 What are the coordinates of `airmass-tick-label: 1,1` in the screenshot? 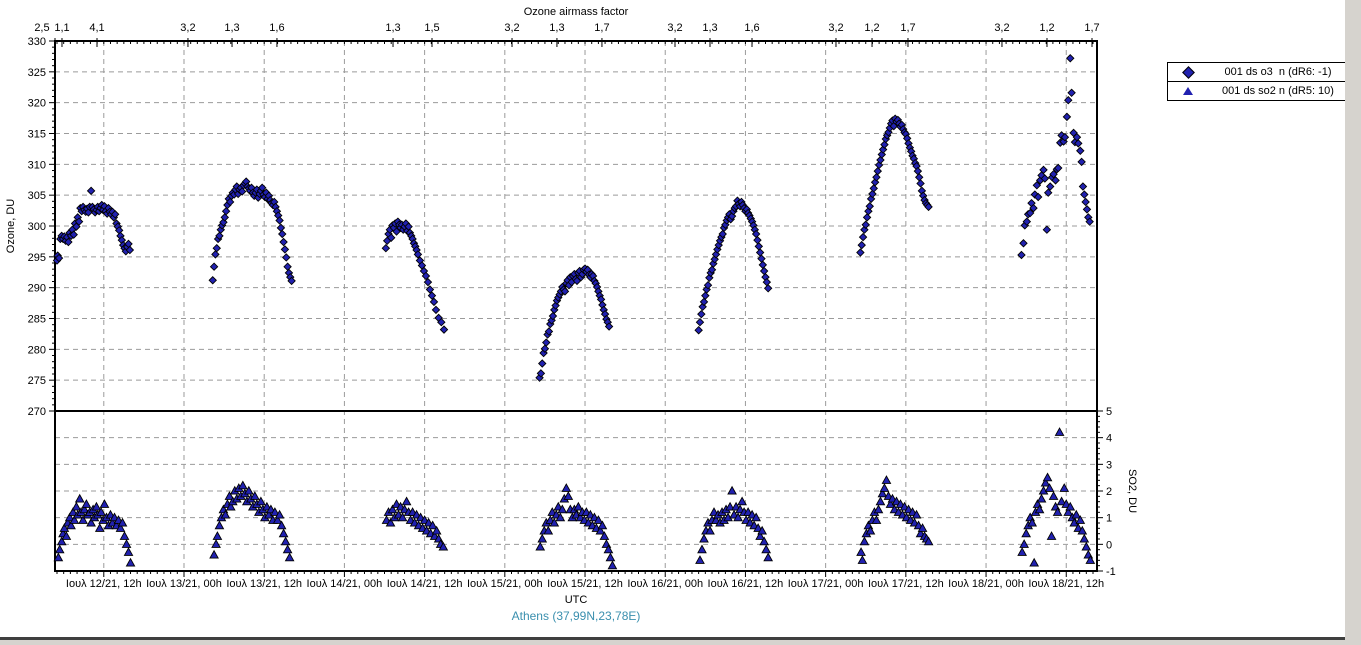 It's located at (61, 28).